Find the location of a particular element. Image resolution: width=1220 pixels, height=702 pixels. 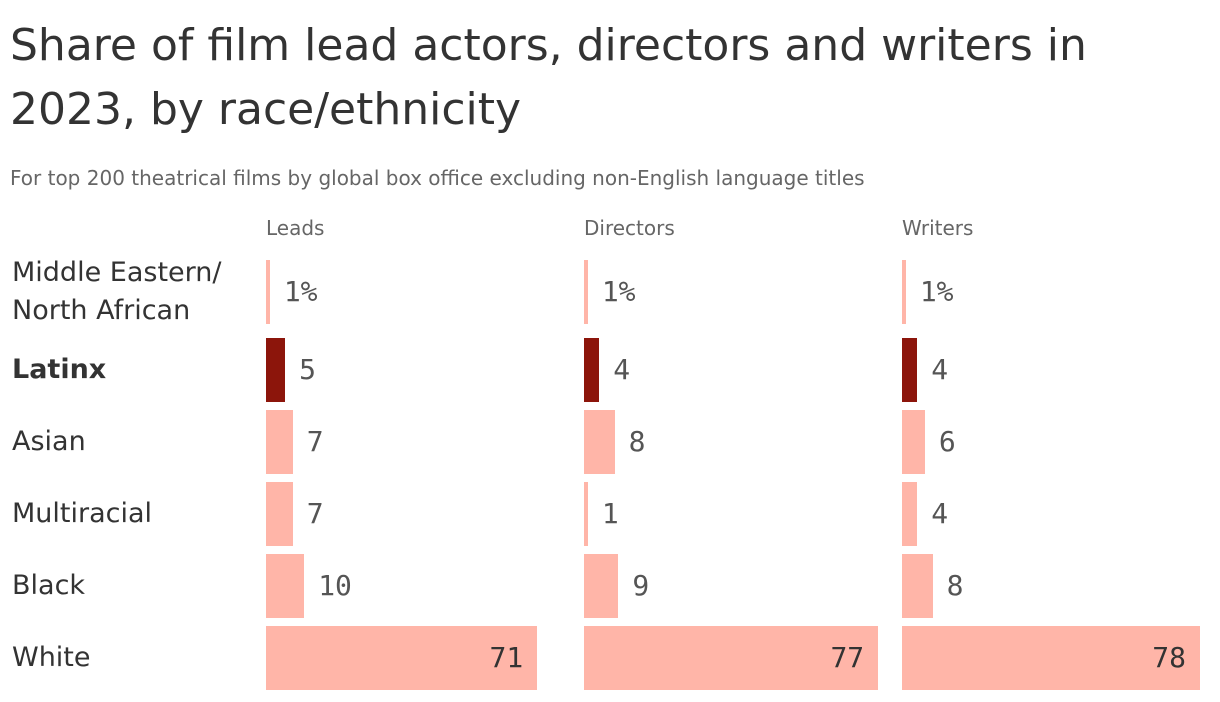

value-label: 9 is located at coordinates (641, 585).